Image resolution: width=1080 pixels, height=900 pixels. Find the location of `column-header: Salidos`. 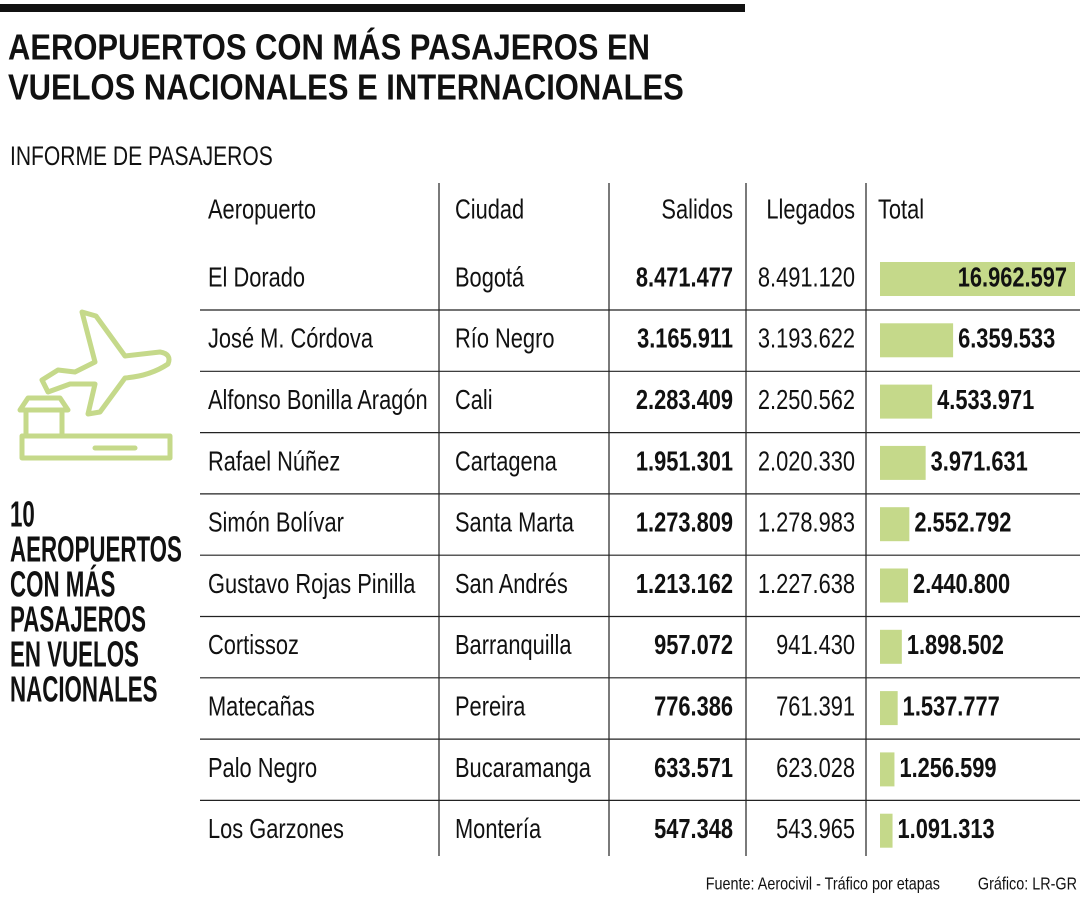

column-header: Salidos is located at coordinates (697, 209).